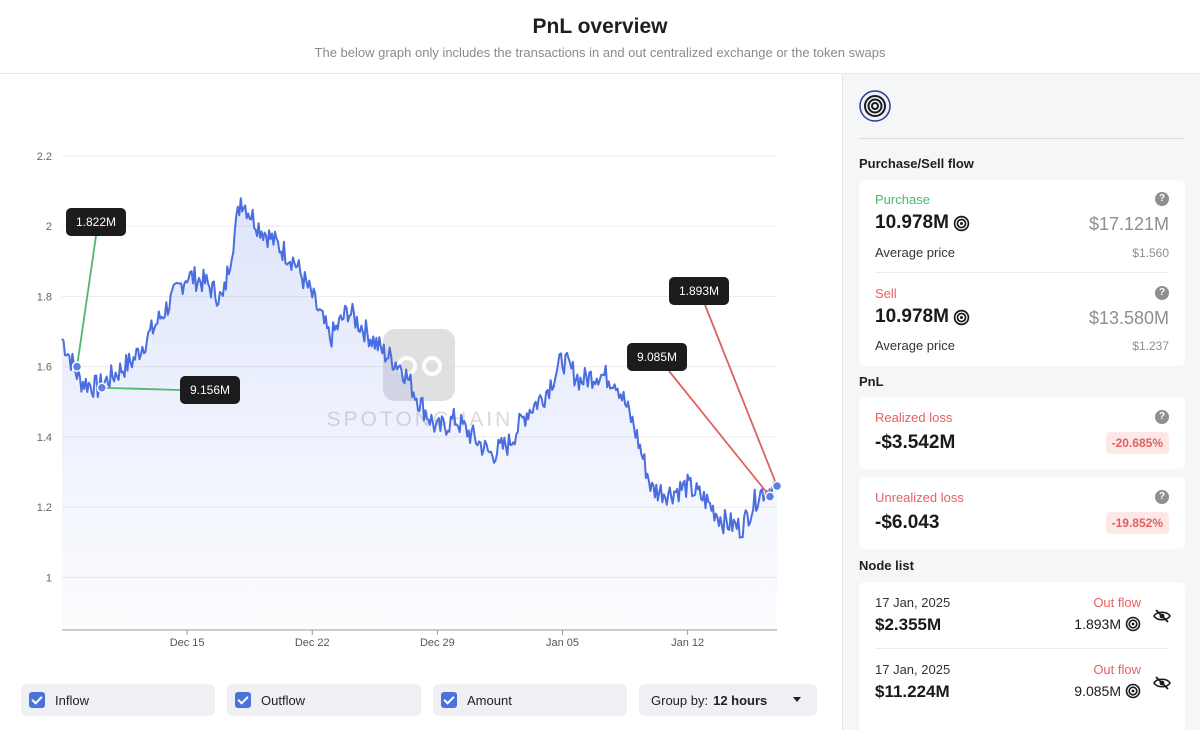  I want to click on unrealized-loss-label: Unrealized loss, so click(919, 497).